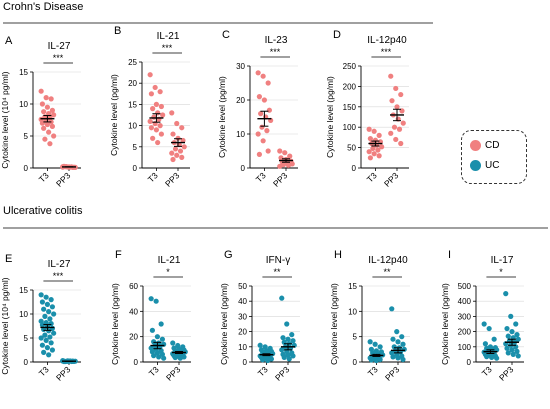 Image resolution: width=550 pixels, height=409 pixels. I want to click on y-tick-label: 15, so click(352, 286).